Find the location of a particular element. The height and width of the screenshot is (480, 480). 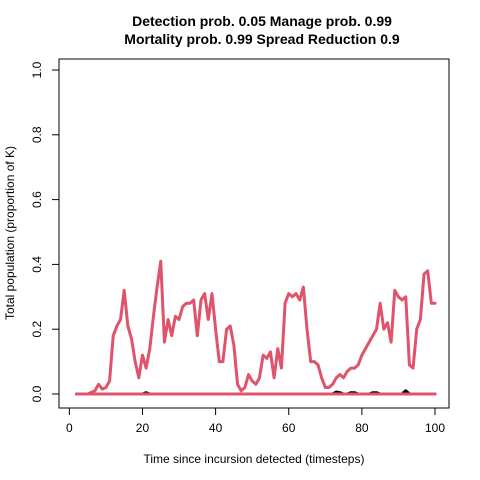

chart-title-line1: Detection prob. 0.05 Manage prob. 0.99 is located at coordinates (262, 21).